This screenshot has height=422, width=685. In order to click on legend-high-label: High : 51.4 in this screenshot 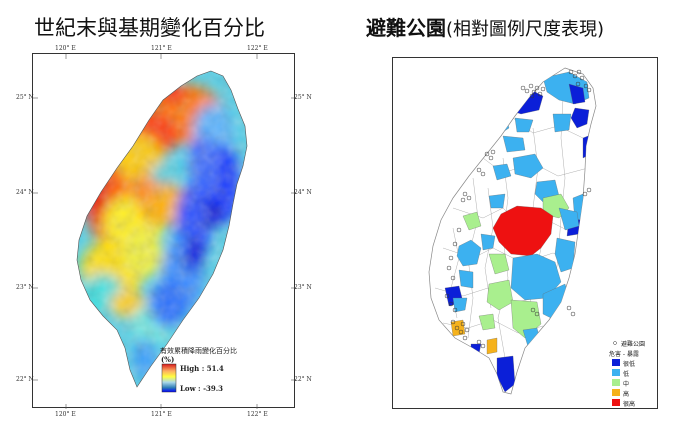, I will do `click(202, 368)`.